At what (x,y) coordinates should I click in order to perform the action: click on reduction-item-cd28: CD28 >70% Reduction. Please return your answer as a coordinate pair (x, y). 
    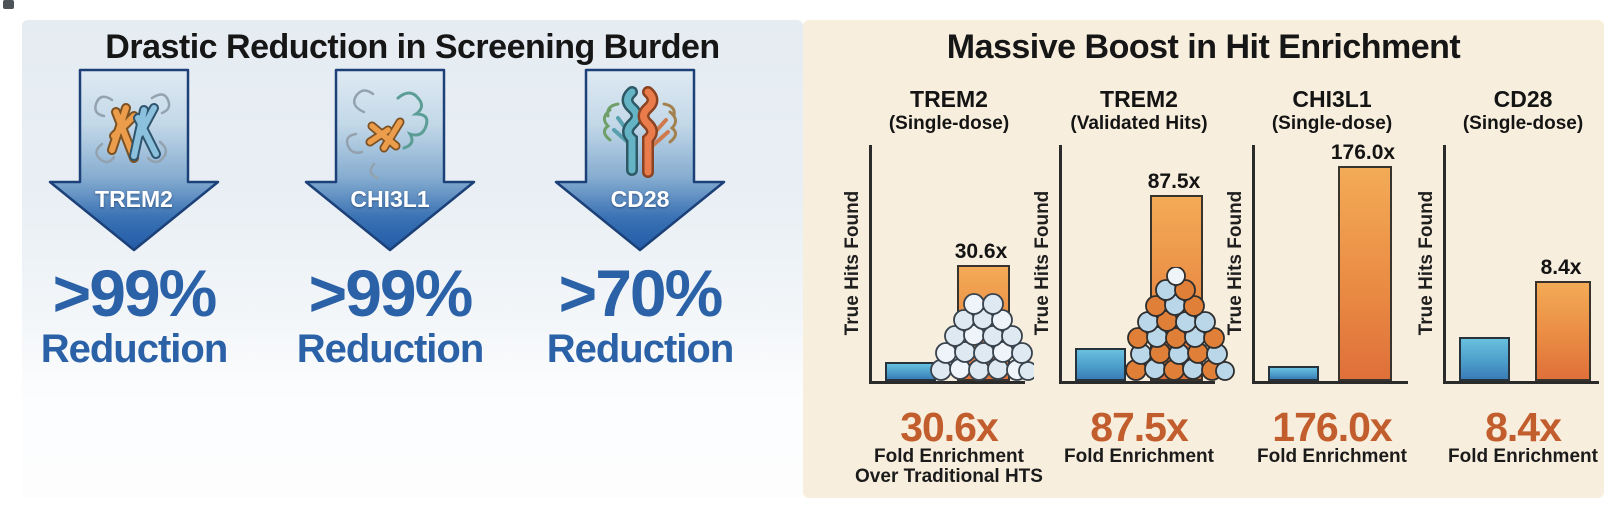
    Looking at the image, I should click on (640, 259).